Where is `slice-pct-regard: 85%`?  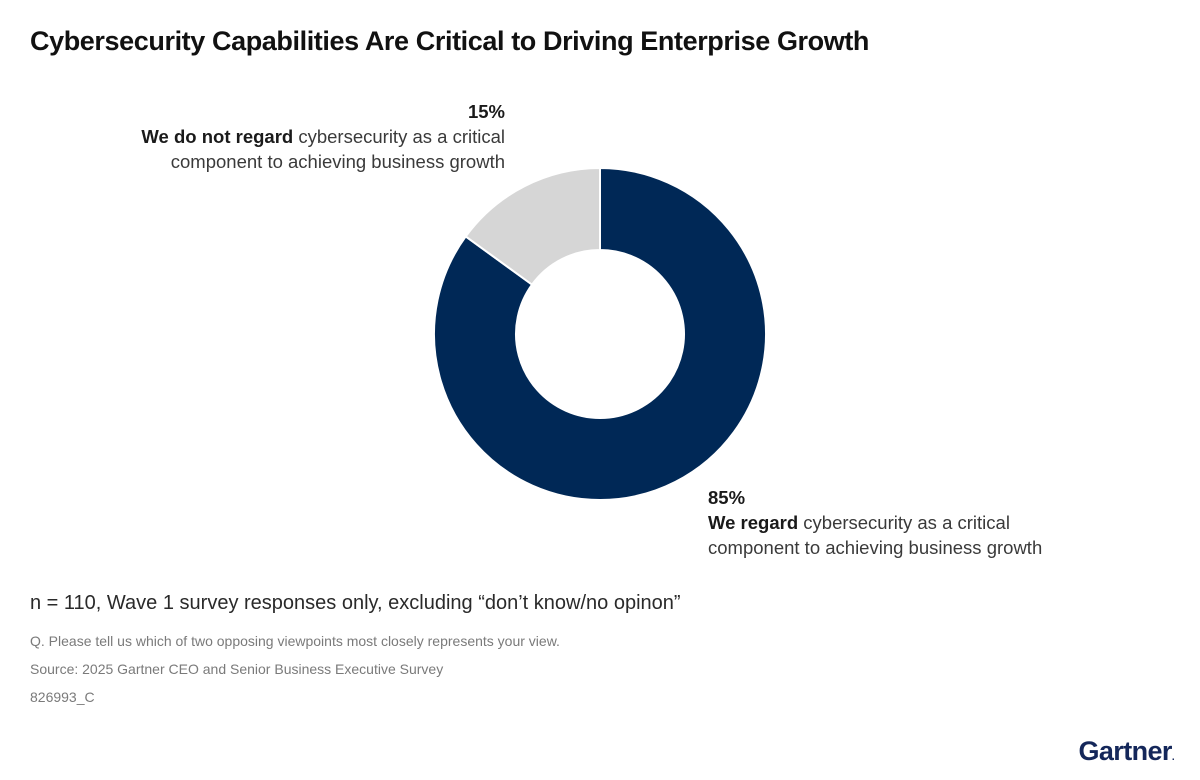 slice-pct-regard: 85% is located at coordinates (727, 497).